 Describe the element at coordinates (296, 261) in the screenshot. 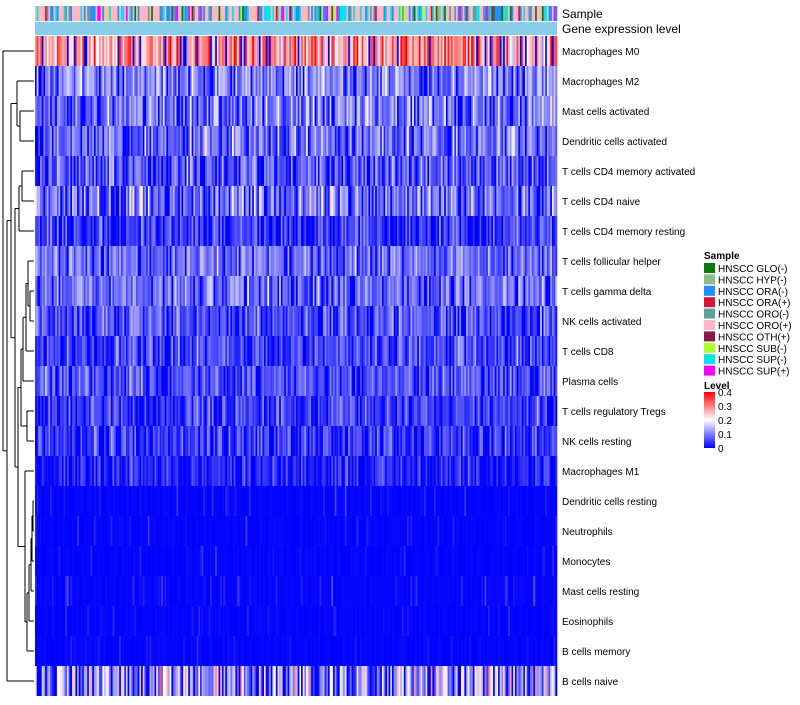

I see `heatmap-row` at that location.